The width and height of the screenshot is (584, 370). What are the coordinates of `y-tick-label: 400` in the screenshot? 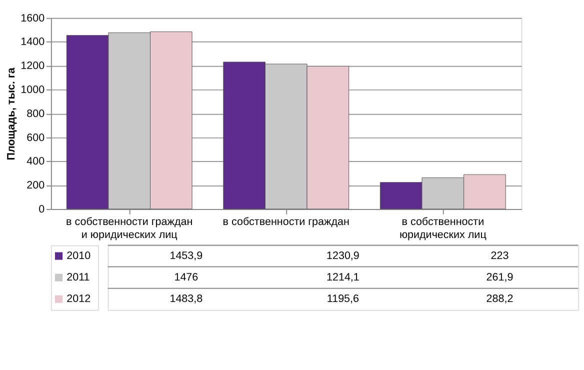 It's located at (35, 162).